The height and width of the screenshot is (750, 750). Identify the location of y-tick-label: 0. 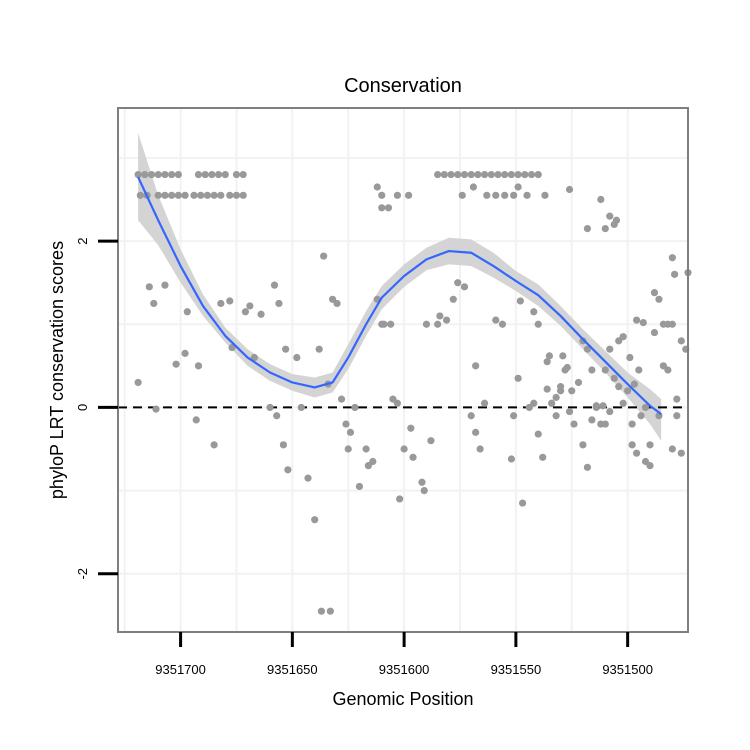
(82, 407).